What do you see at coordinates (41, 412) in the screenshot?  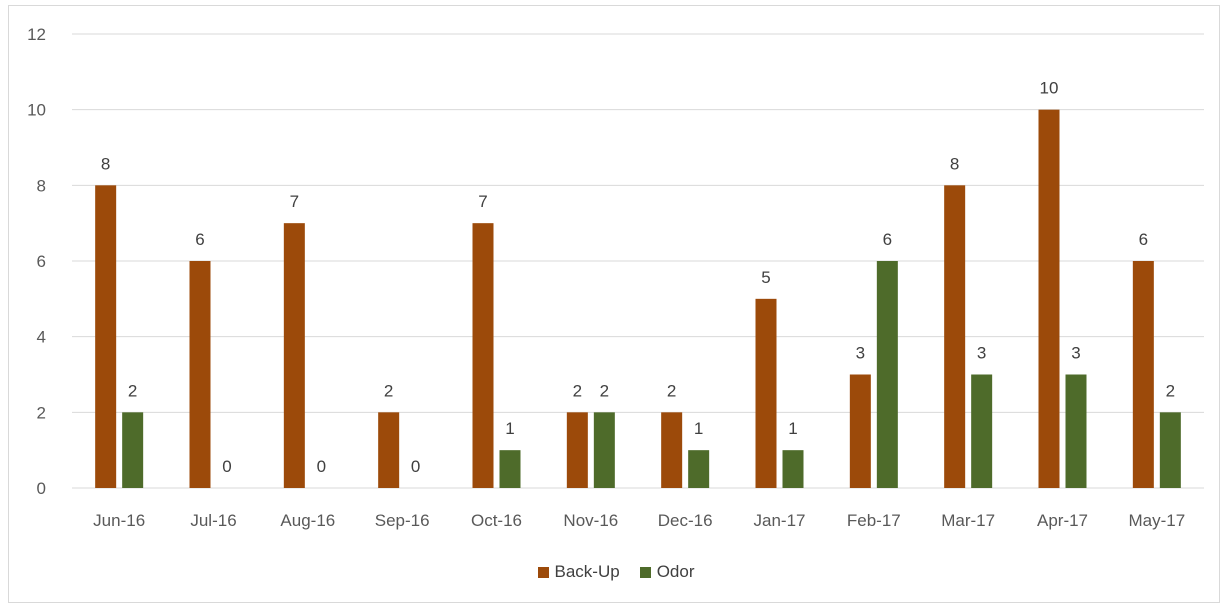 I see `y-tick-label: 2` at bounding box center [41, 412].